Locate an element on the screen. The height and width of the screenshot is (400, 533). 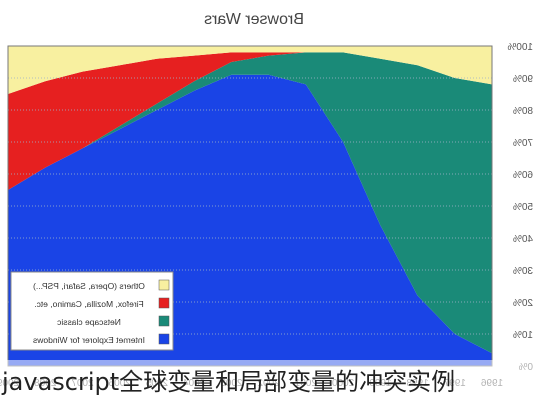
legend-box is located at coordinates (92, 311).